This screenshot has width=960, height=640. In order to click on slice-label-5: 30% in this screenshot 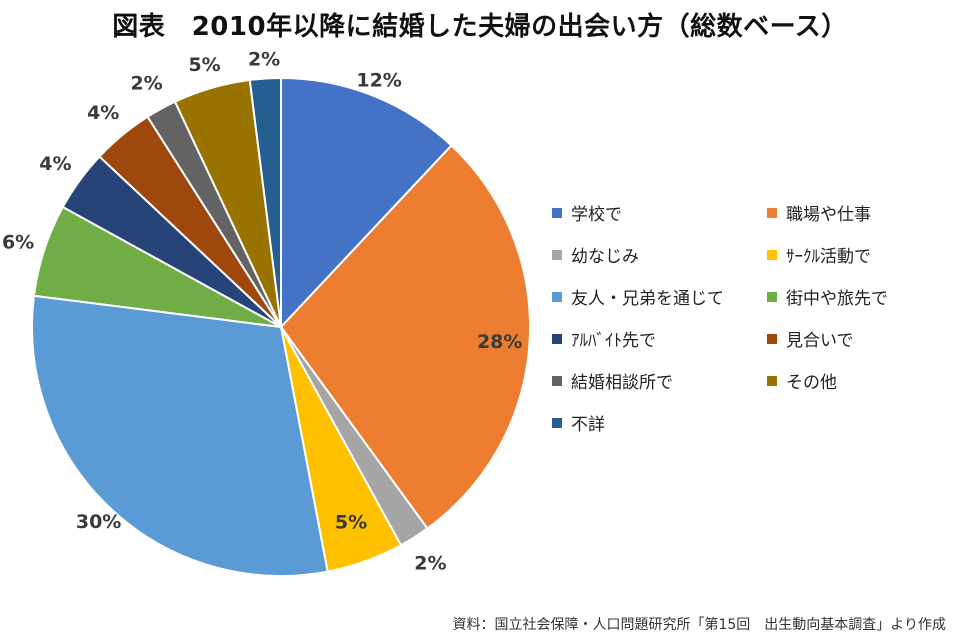, I will do `click(98, 522)`.